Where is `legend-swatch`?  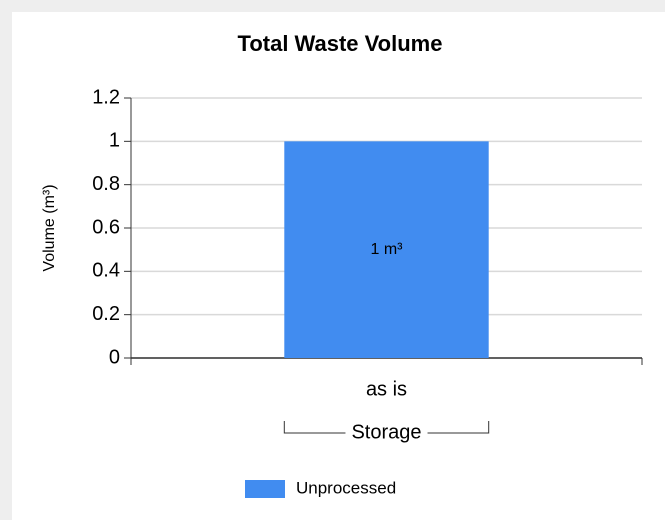 legend-swatch is located at coordinates (265, 489).